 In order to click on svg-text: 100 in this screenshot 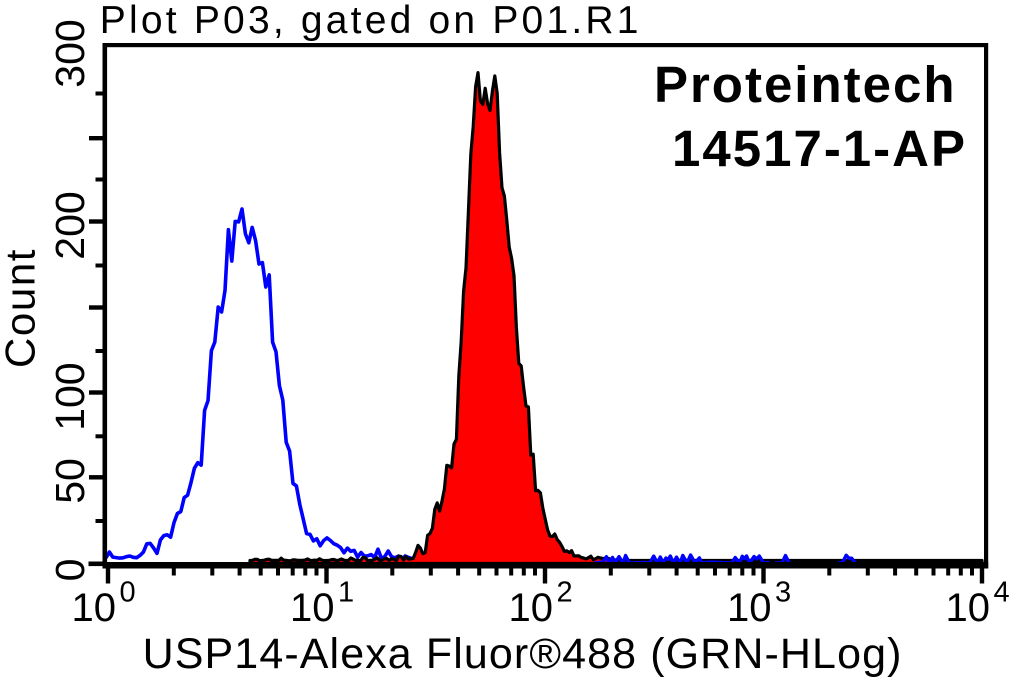, I will do `click(70, 396)`.